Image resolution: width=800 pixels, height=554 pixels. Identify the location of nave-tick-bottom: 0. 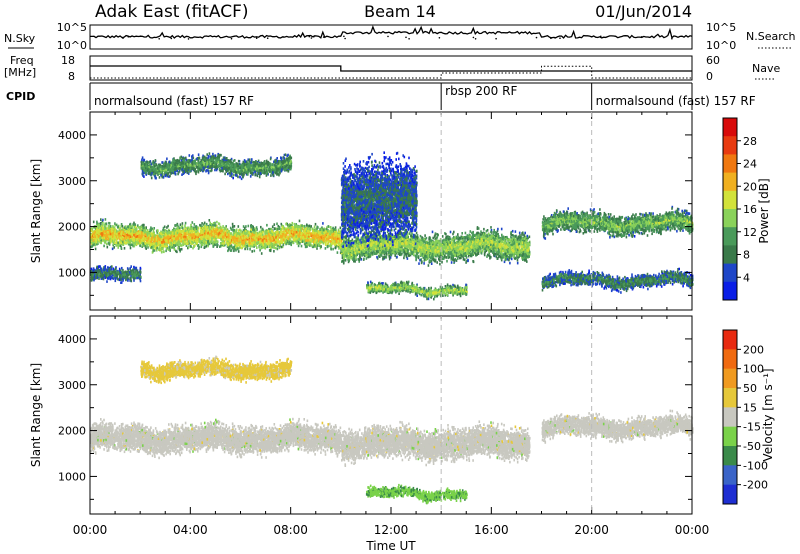
(709, 76).